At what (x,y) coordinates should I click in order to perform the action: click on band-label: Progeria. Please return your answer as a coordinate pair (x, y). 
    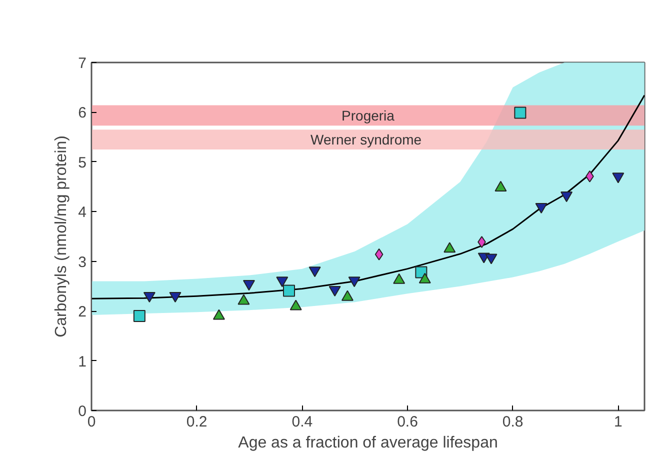
    Looking at the image, I should click on (368, 115).